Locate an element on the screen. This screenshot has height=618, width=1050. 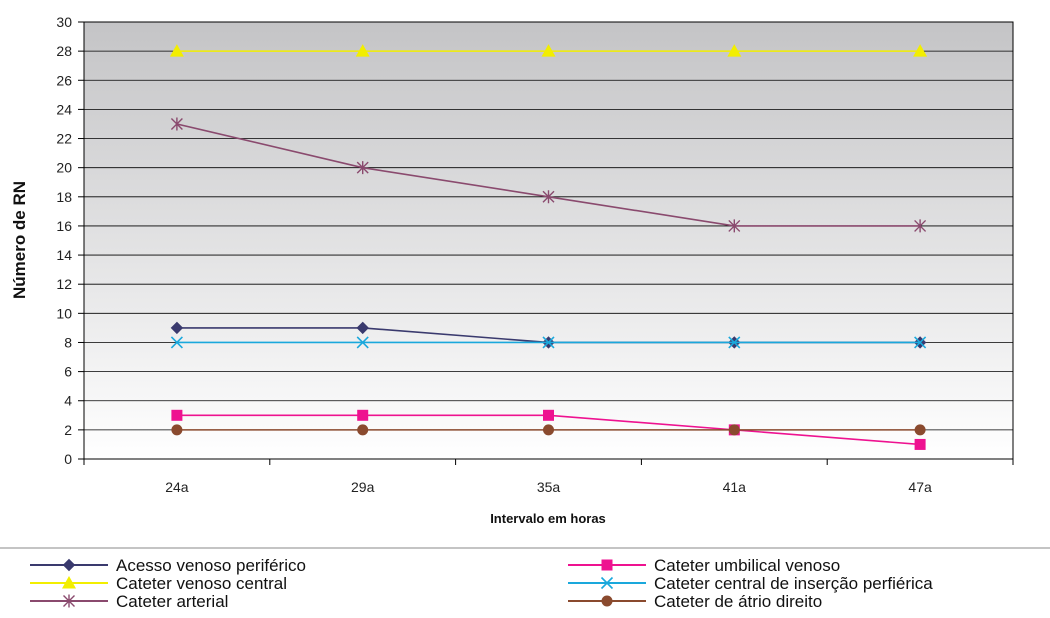
legend-item: Acesso venoso periférico is located at coordinates (168, 565).